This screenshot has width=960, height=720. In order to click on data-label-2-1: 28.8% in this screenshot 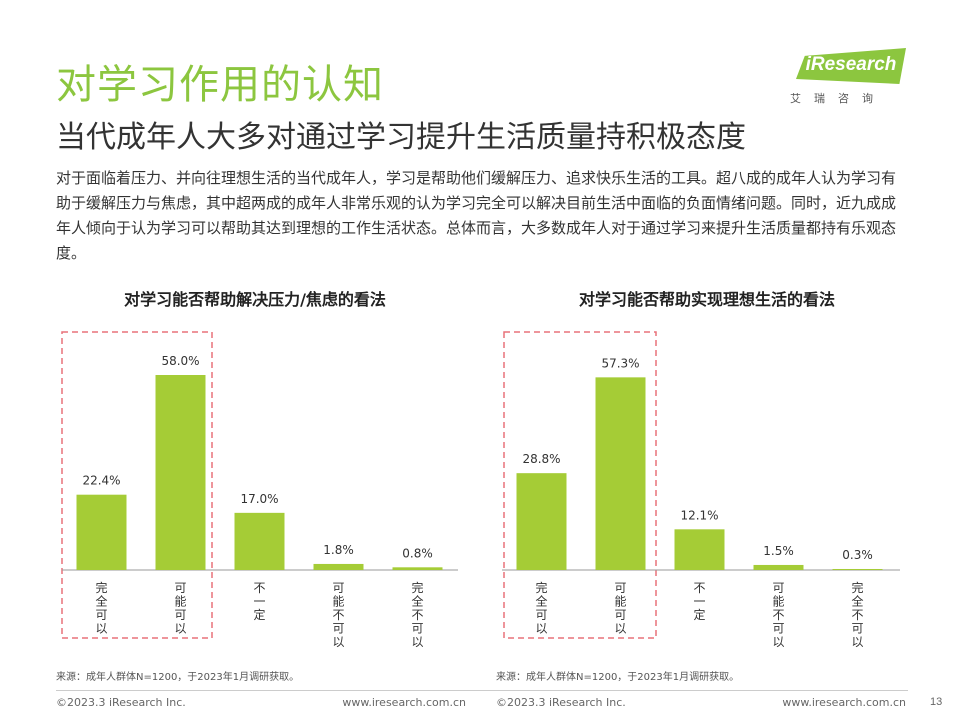, I will do `click(541, 459)`.